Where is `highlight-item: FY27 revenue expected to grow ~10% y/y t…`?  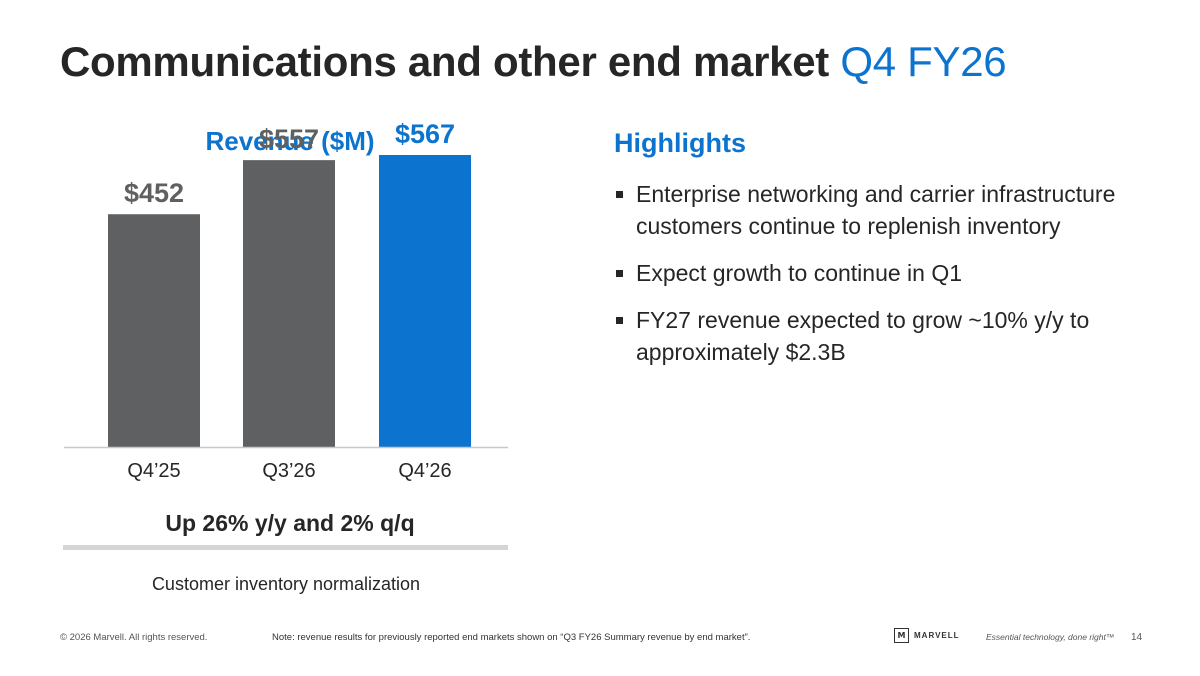 highlight-item: FY27 revenue expected to grow ~10% y/y t… is located at coordinates (874, 336).